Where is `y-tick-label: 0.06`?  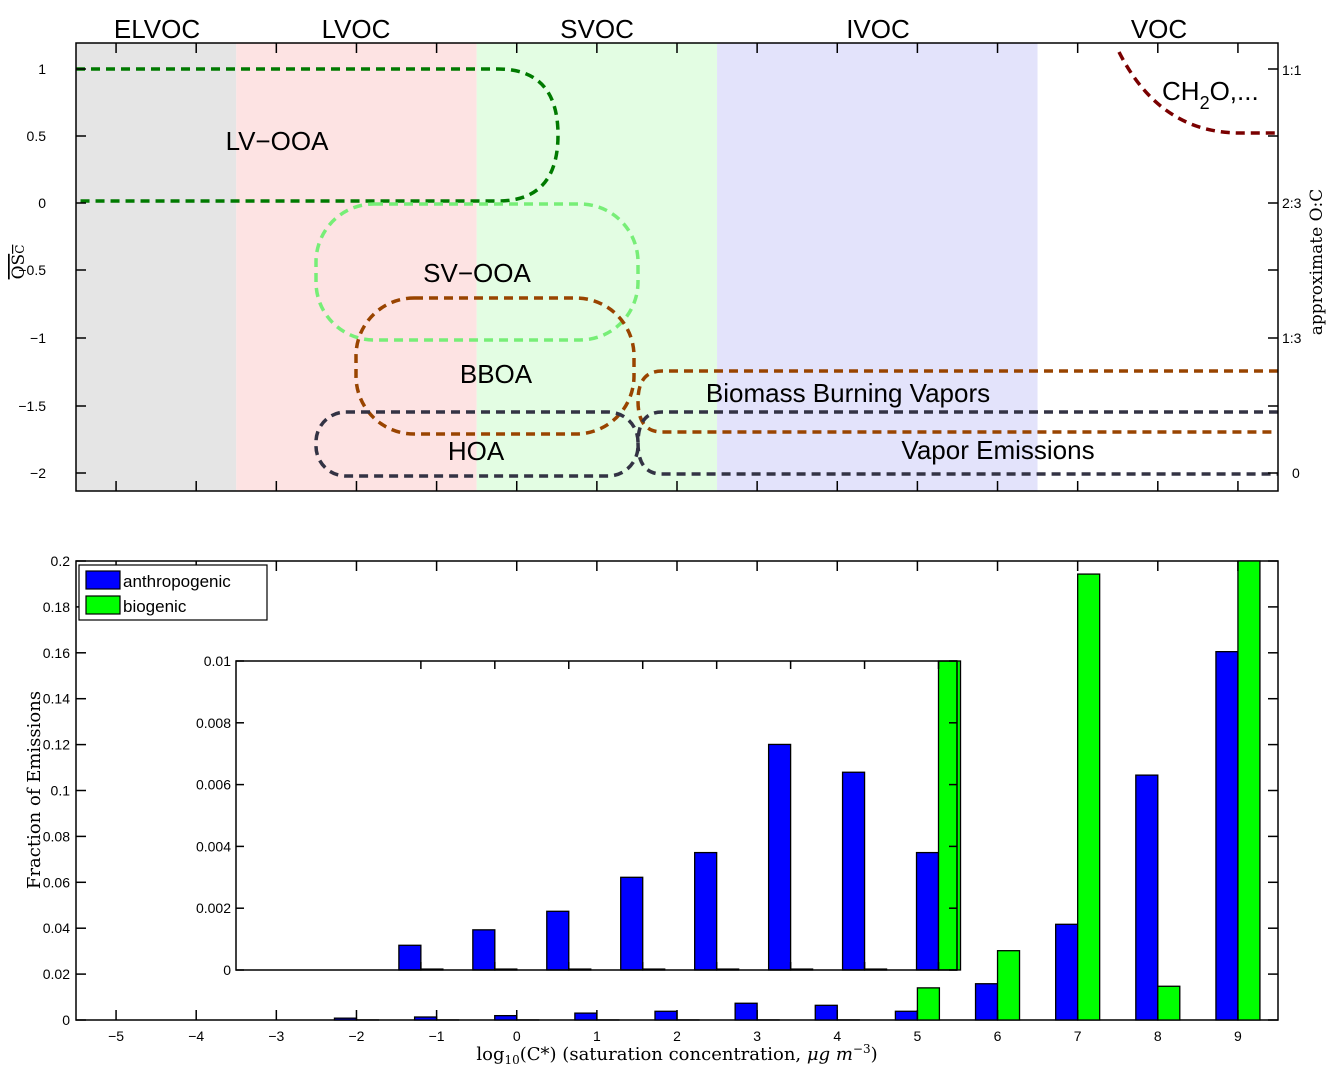 y-tick-label: 0.06 is located at coordinates (56, 882).